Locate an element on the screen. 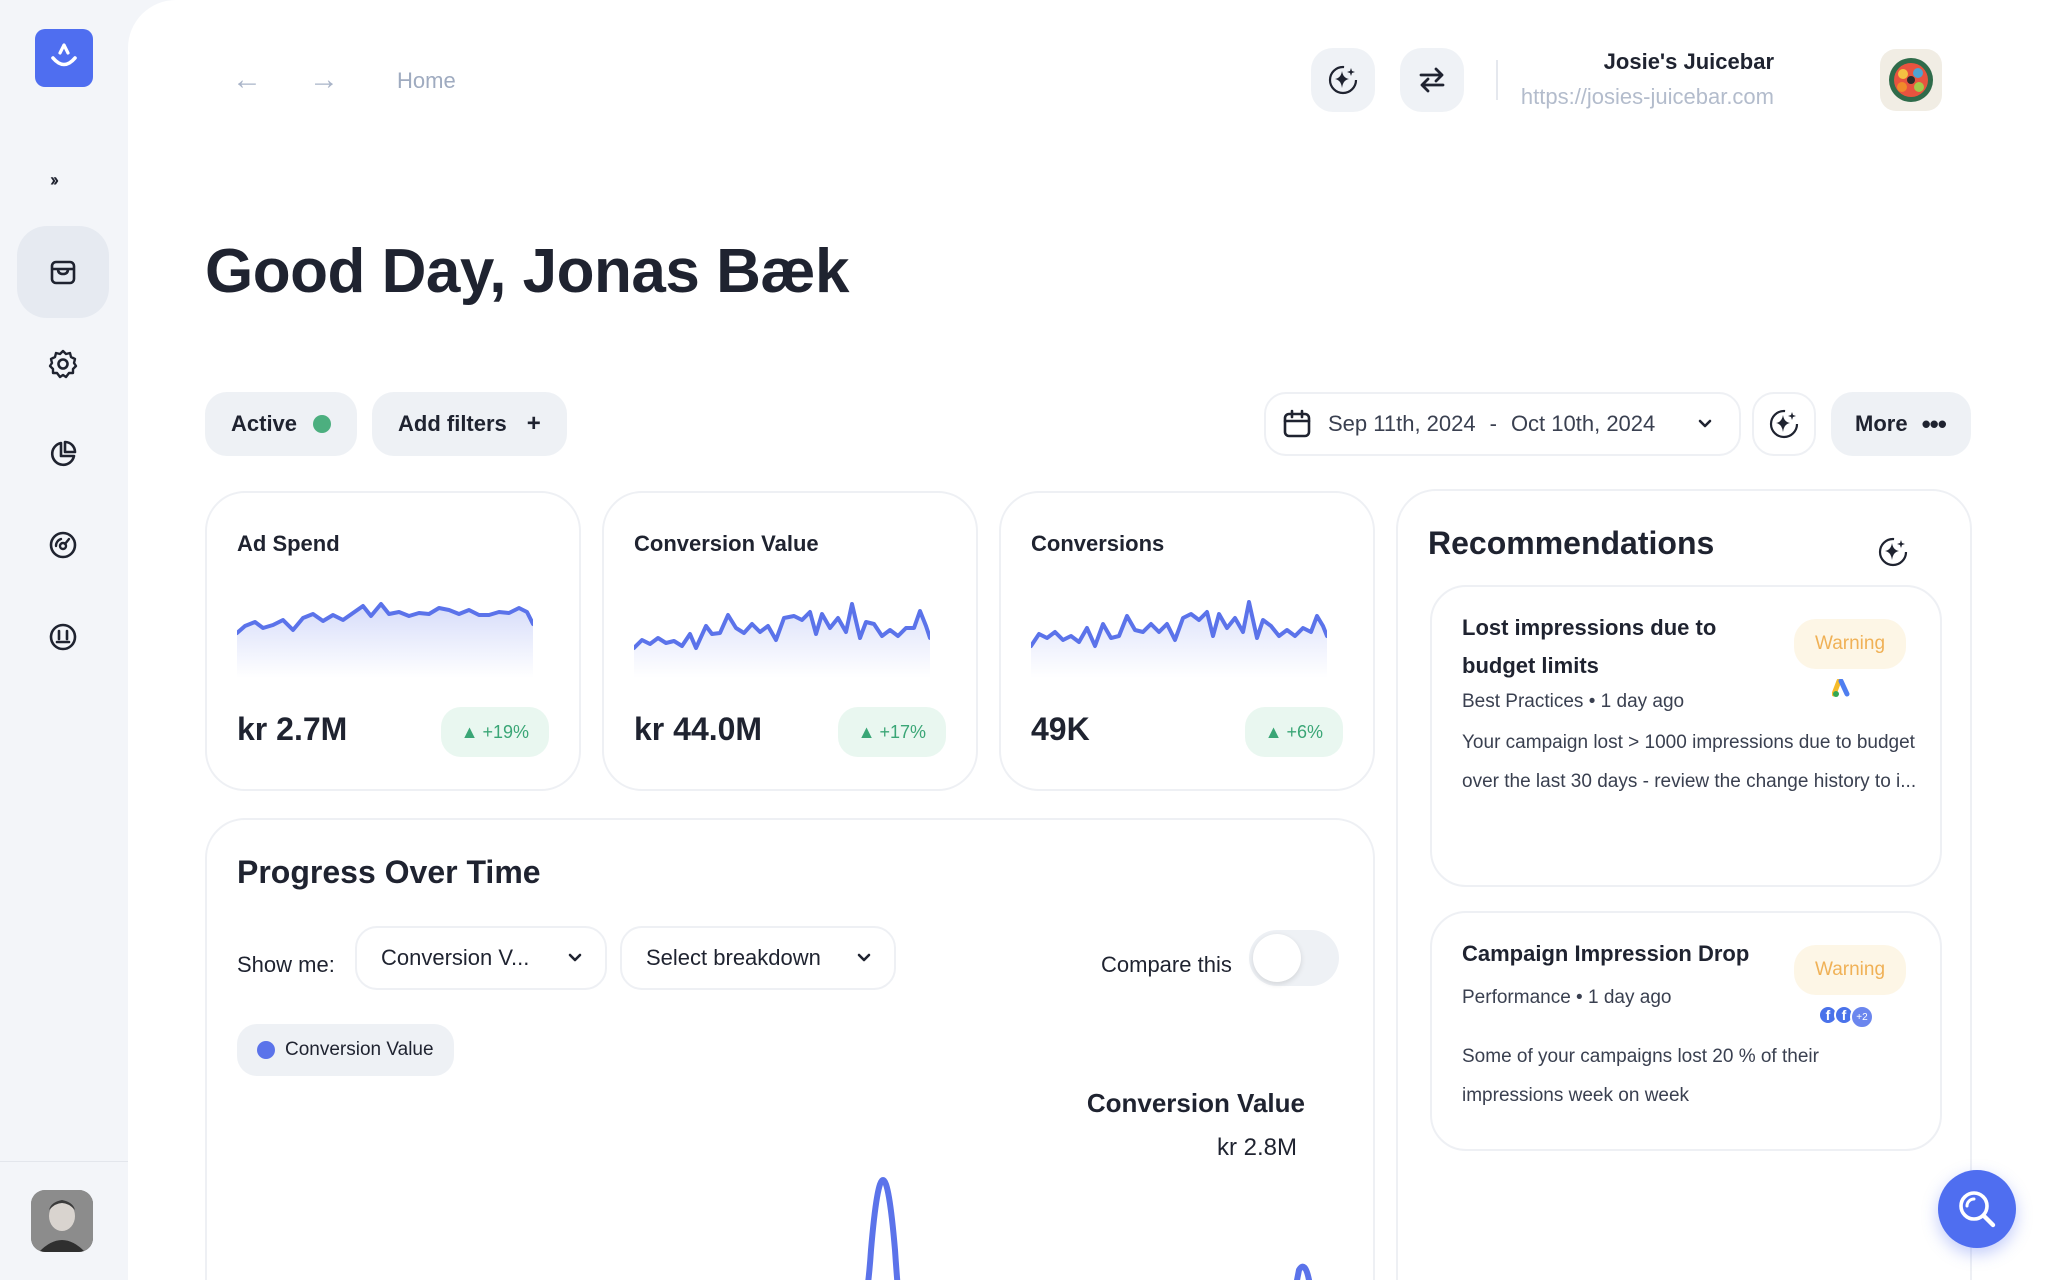 Image resolution: width=2048 pixels, height=1280 pixels. kpi-card-ad-spend: Ad Spend kr 2.7M ▲ +19% is located at coordinates (393, 641).